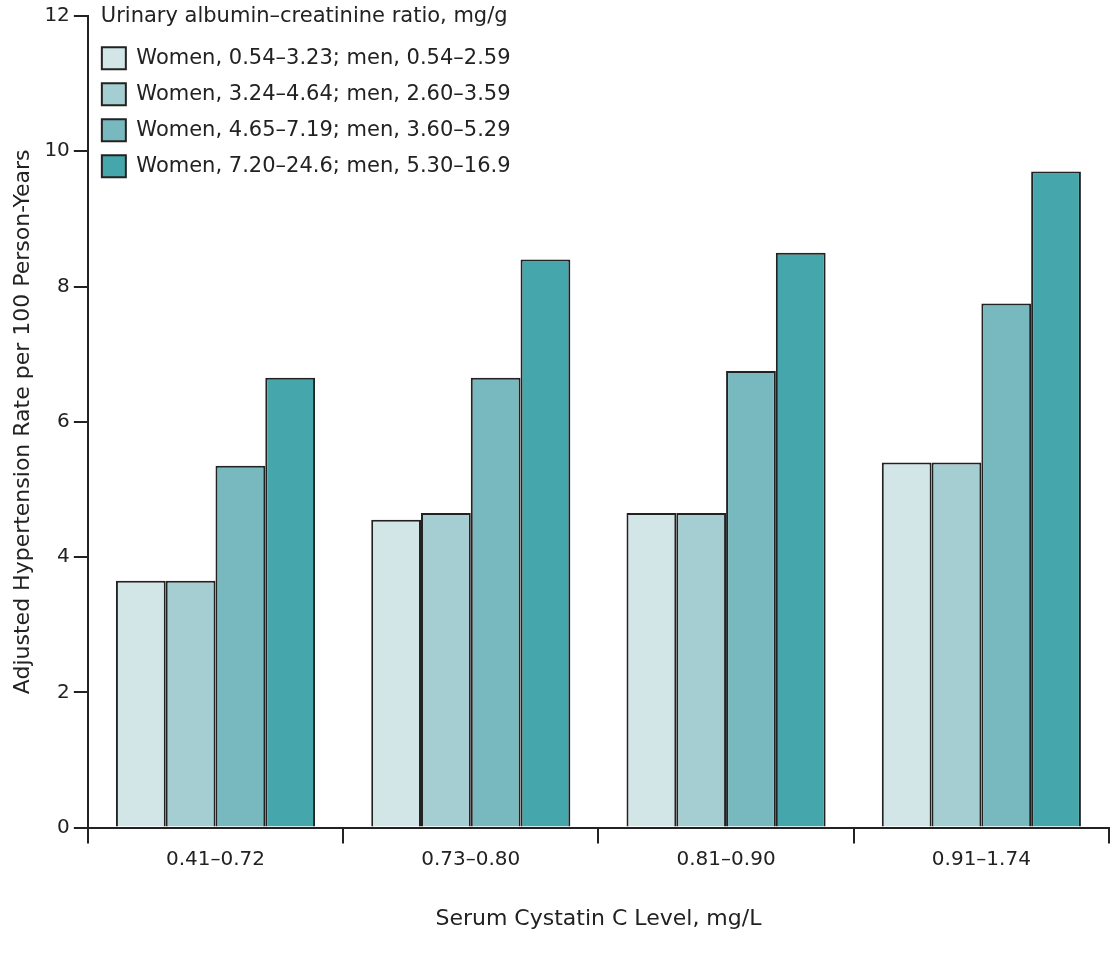 Image resolution: width=1119 pixels, height=956 pixels. Describe the element at coordinates (63, 690) in the screenshot. I see `y-tick-label: 2` at that location.